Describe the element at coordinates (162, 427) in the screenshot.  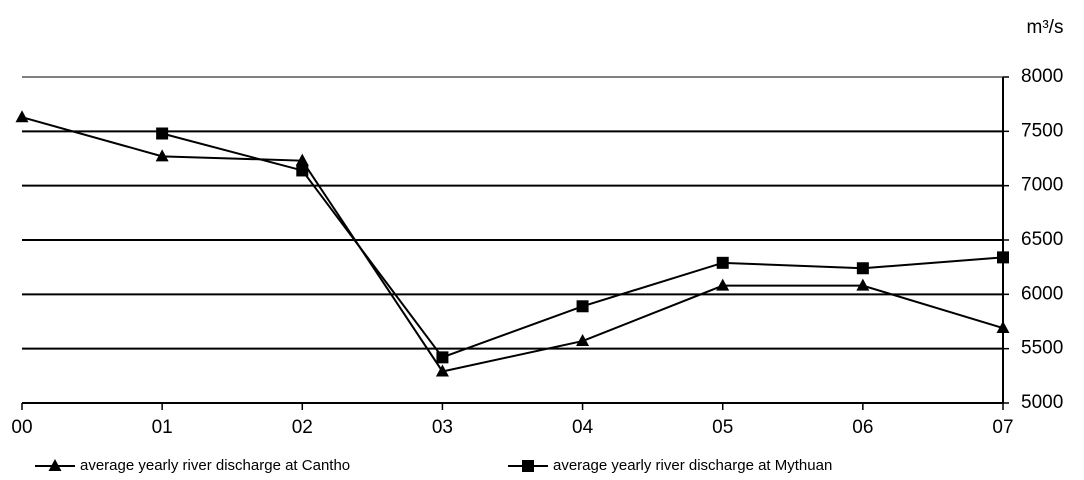
I see `x-tick-label: 01` at that location.